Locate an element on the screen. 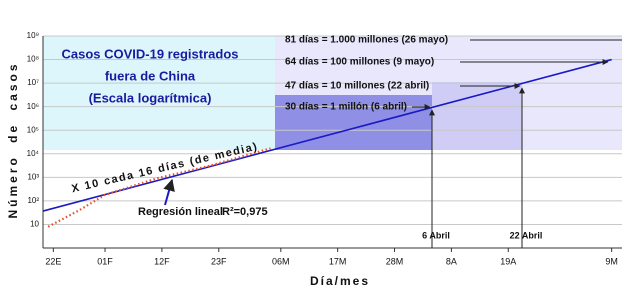 The image size is (624, 299). y-tick-label: 10³ is located at coordinates (33, 176).